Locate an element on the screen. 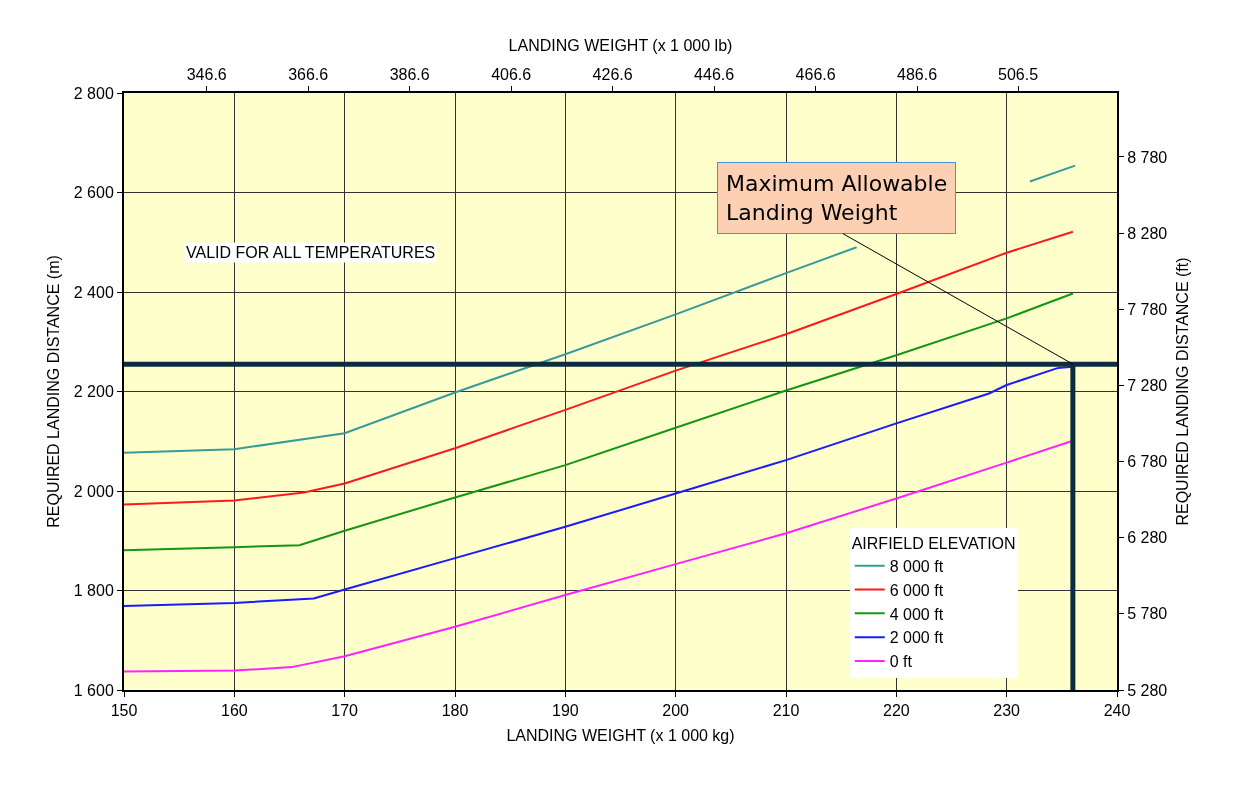 This screenshot has width=1248, height=787. x-tick-label: 180 is located at coordinates (455, 711).